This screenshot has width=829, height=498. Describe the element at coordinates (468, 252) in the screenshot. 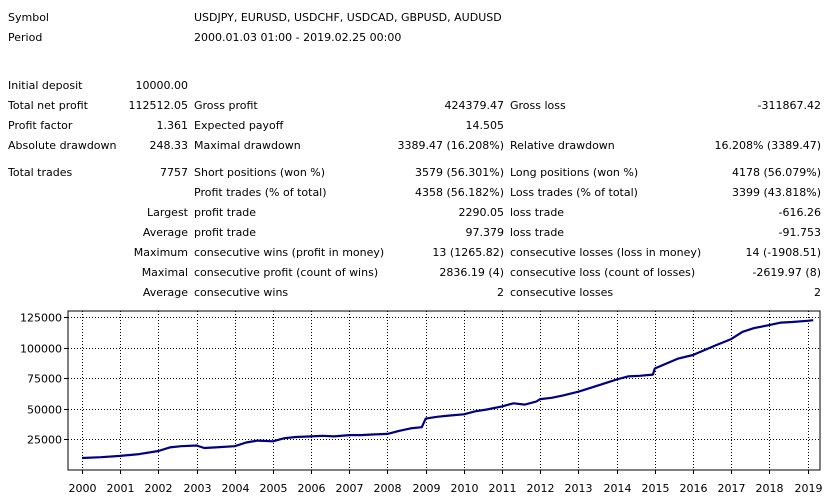

I see `max-consec-wins-value: 13 (1265.82)` at that location.